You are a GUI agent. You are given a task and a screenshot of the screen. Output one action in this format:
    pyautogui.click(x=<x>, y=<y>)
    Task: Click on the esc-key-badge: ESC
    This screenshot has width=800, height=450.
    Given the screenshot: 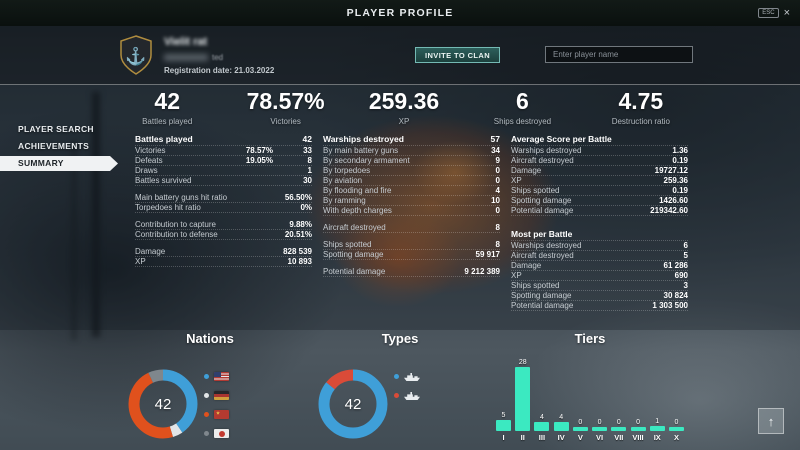 What is the action you would take?
    pyautogui.click(x=768, y=13)
    